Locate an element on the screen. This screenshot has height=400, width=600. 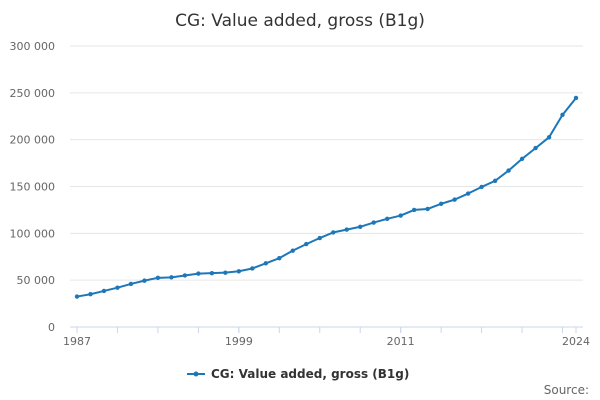
legend-label: CG: Value added, gross (B1g) is located at coordinates (310, 374).